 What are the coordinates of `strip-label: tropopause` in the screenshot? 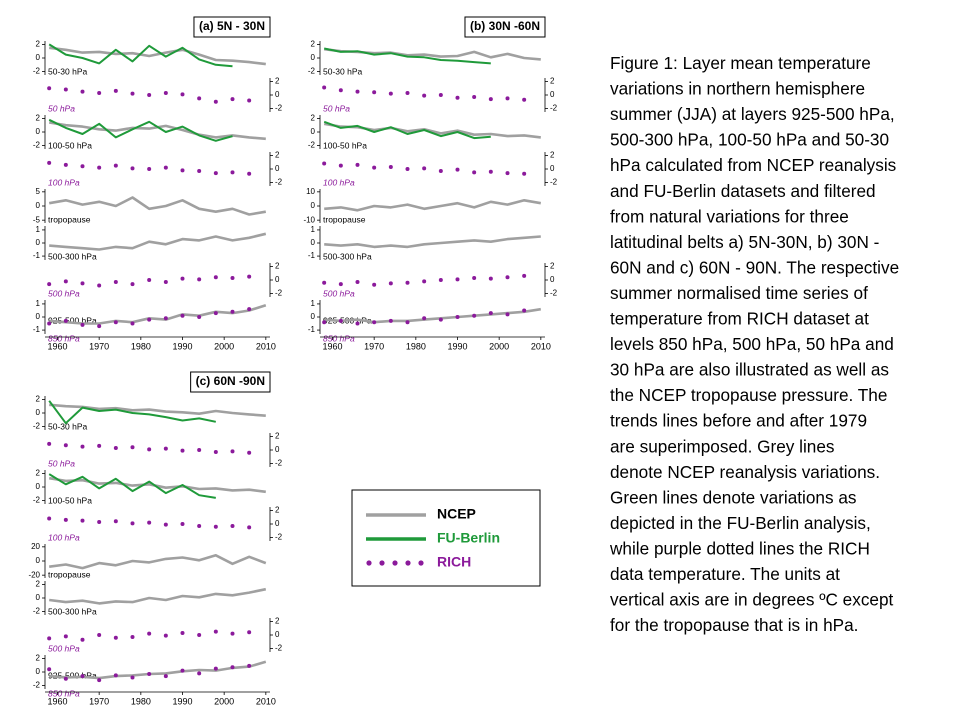 It's located at (69, 219).